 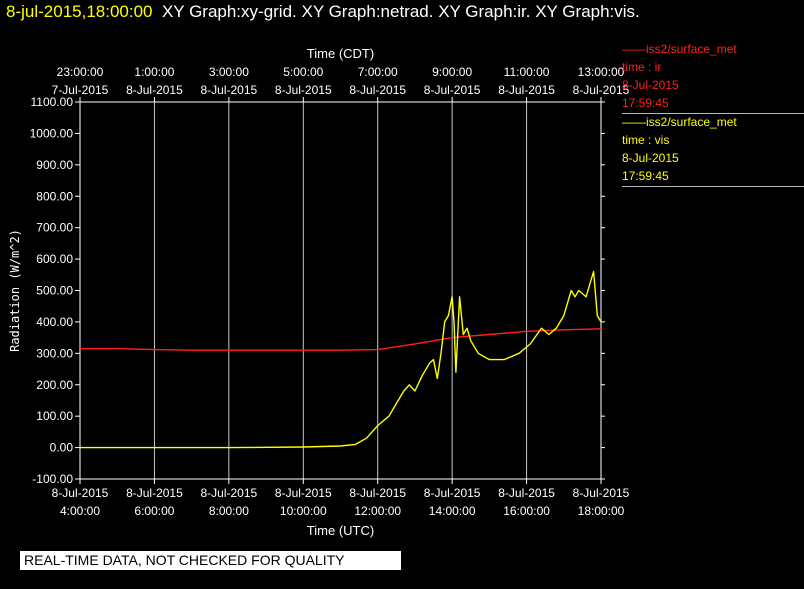 I want to click on top-tick-time-label: 9:00:00, so click(x=452, y=72).